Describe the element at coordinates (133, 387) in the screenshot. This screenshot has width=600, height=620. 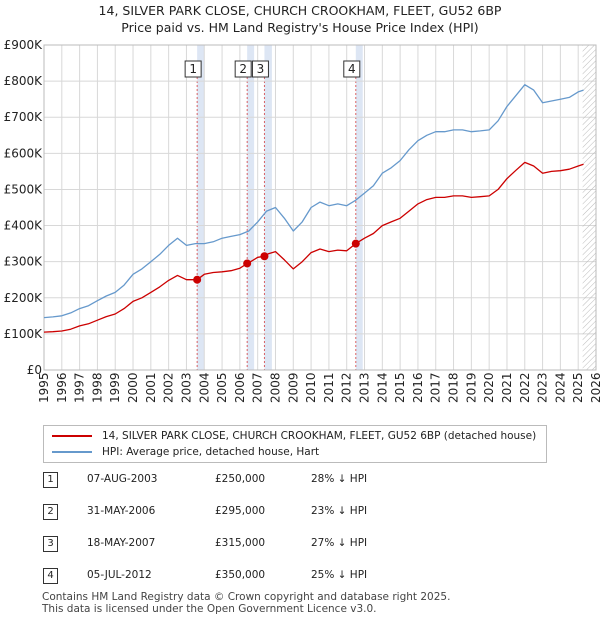
I see `x-tick-label: 2000` at that location.